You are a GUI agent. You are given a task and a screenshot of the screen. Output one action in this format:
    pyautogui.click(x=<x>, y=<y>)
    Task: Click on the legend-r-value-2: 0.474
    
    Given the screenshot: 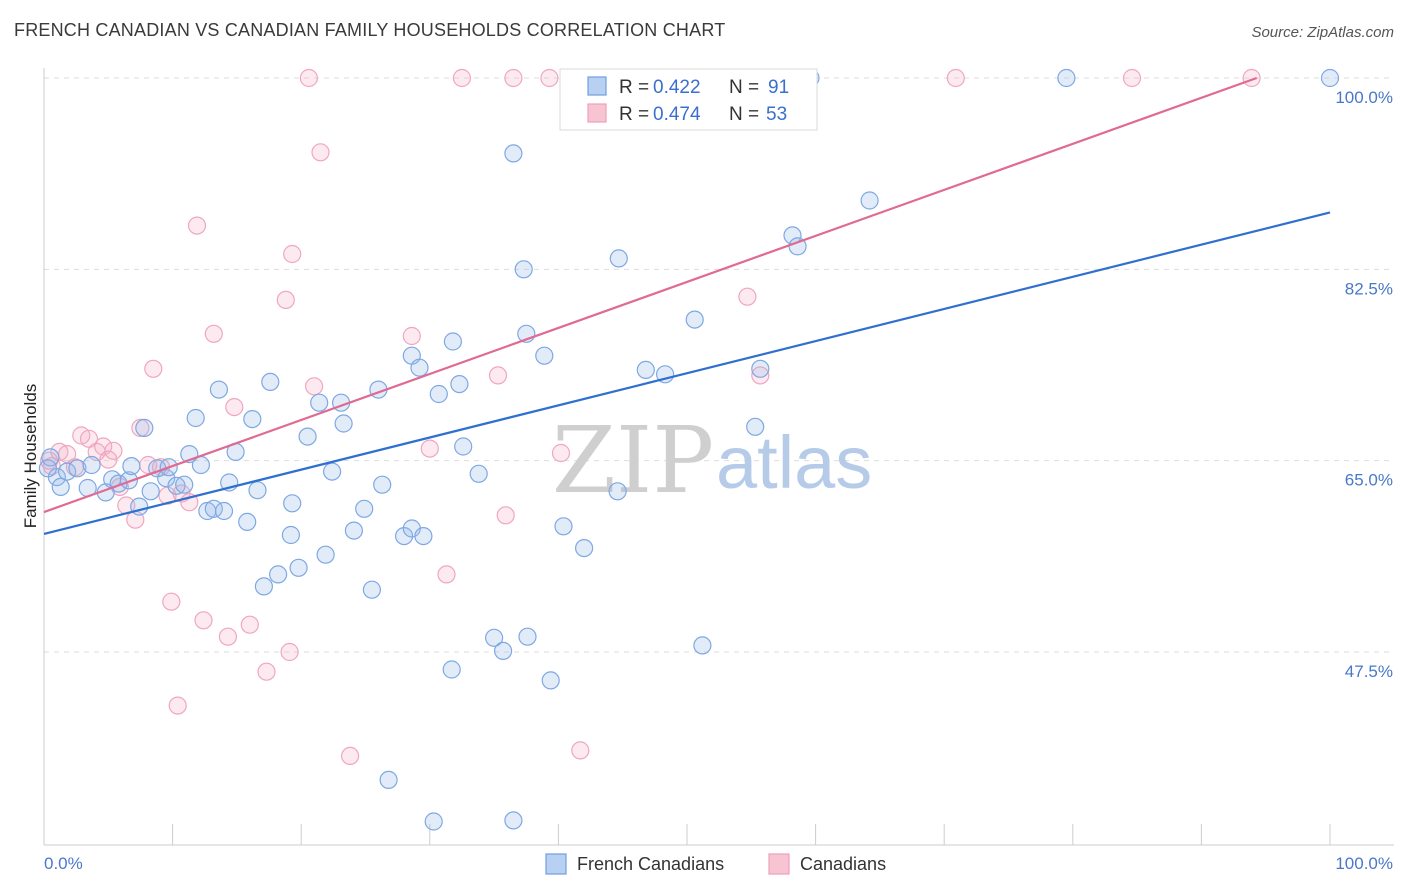 What is the action you would take?
    pyautogui.click(x=677, y=114)
    